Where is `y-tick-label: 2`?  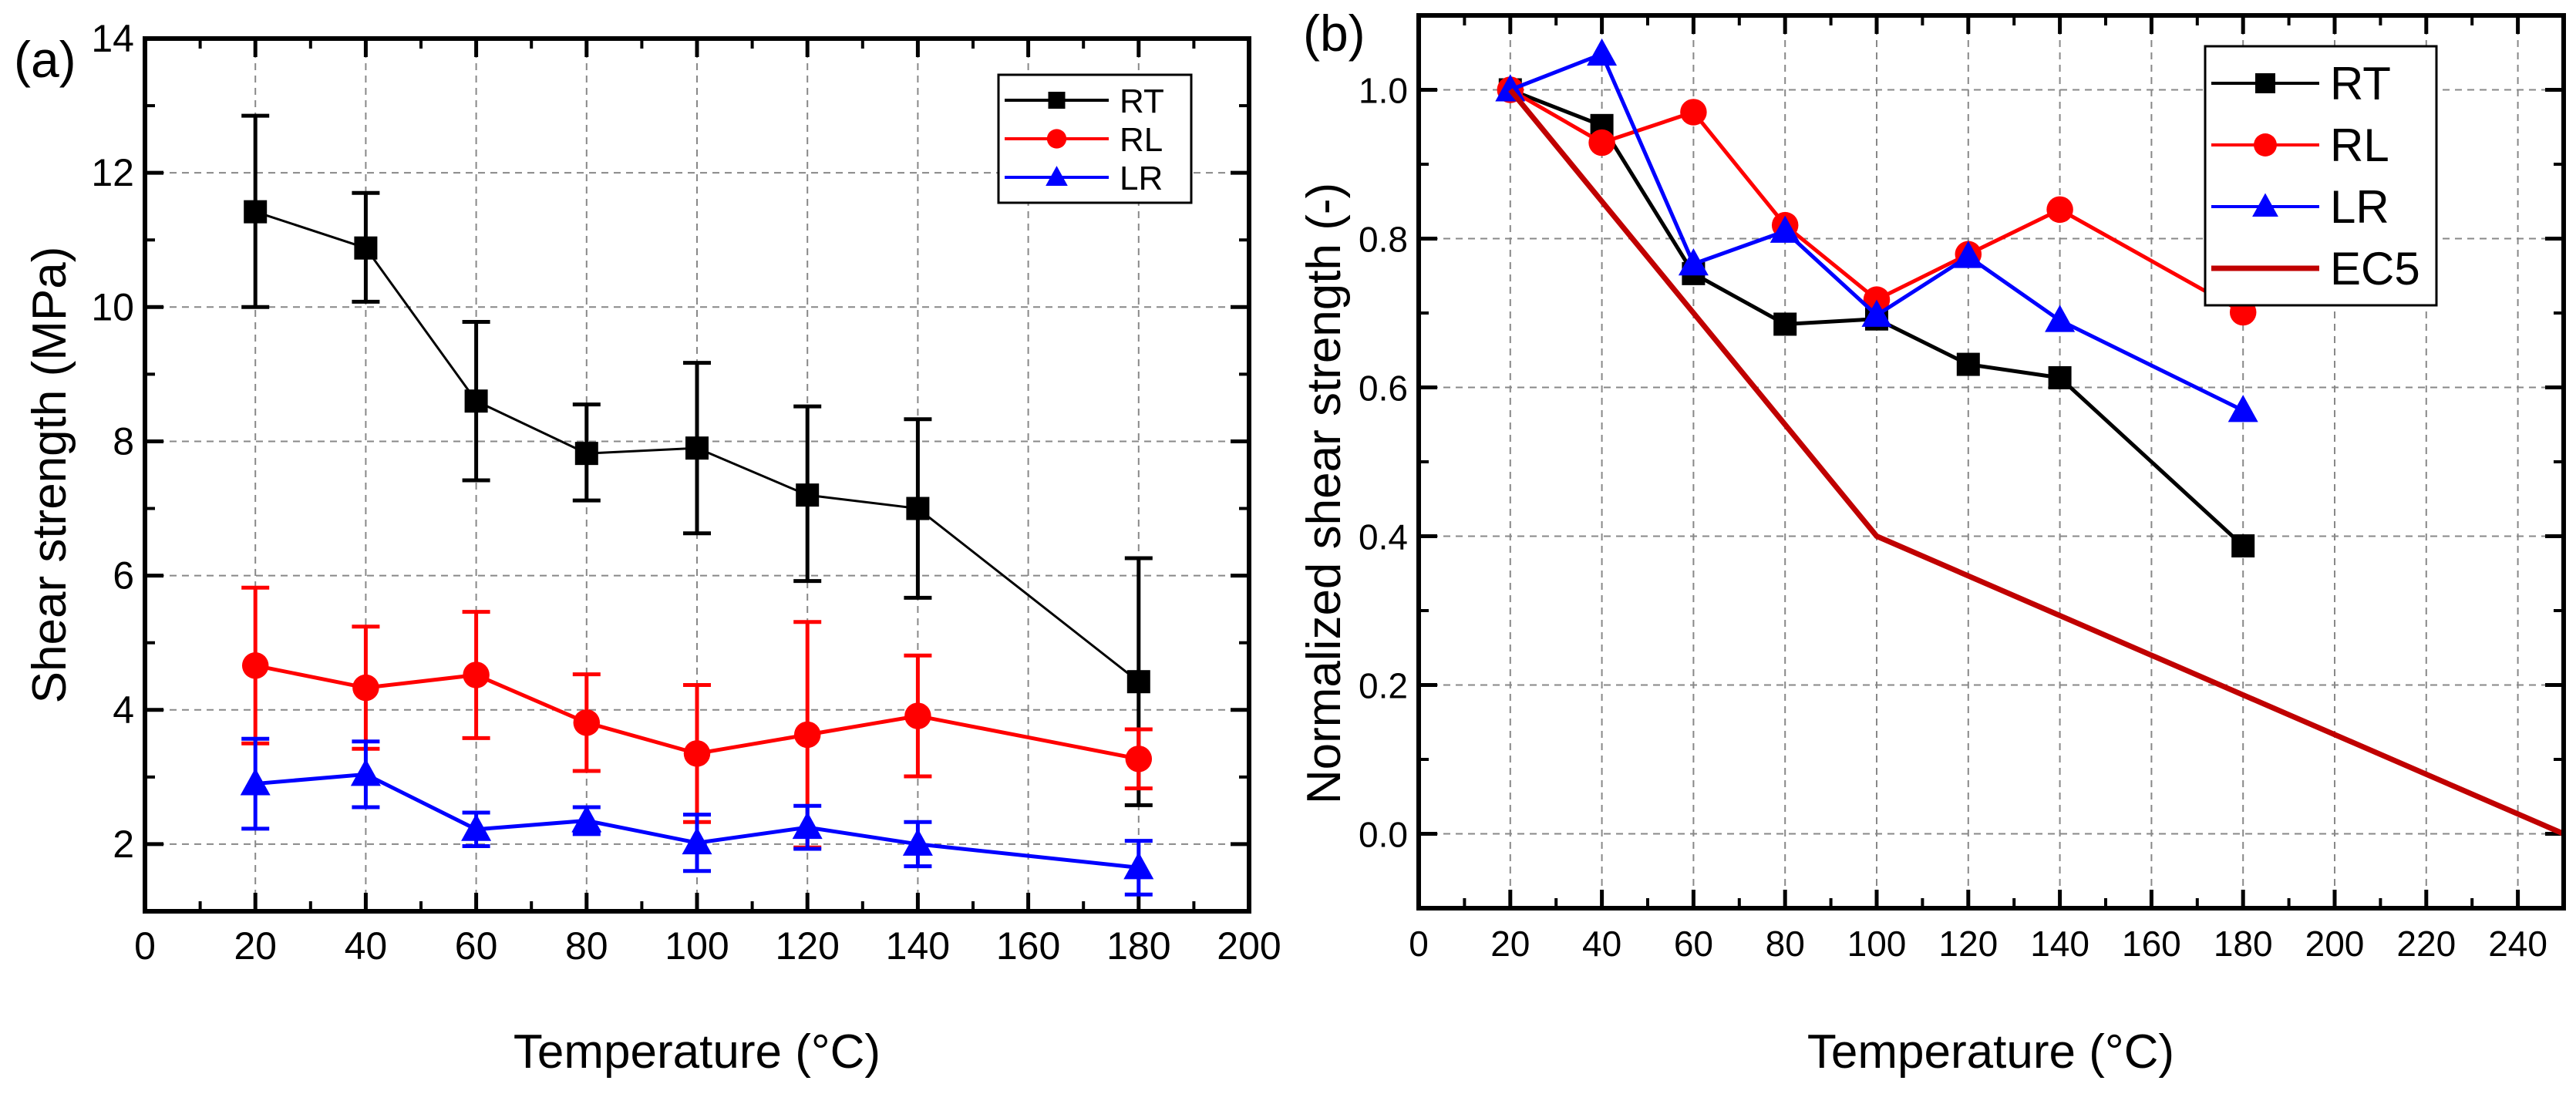 y-tick-label: 2 is located at coordinates (123, 844).